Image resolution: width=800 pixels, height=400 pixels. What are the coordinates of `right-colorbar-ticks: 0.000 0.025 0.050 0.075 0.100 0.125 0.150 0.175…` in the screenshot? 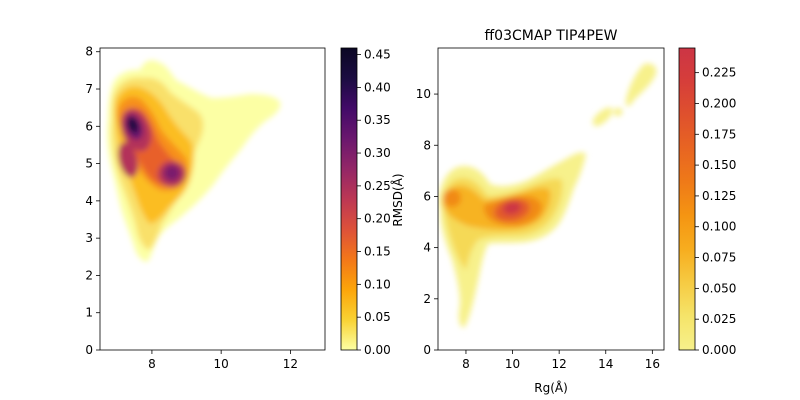 It's located at (715, 211).